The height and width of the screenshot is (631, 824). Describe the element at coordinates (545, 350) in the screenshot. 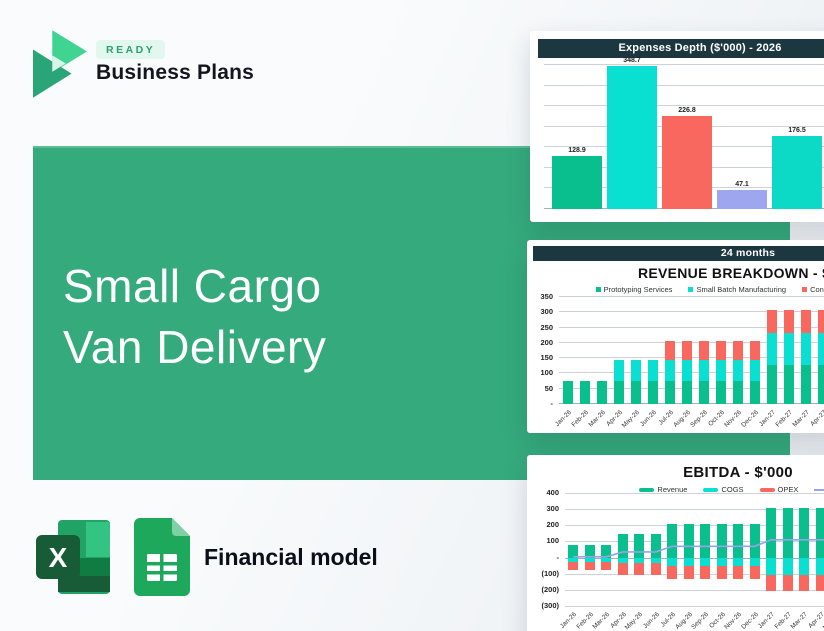

I see `revenue-y-axis: 350 300 250 200 150 100 50 -` at that location.